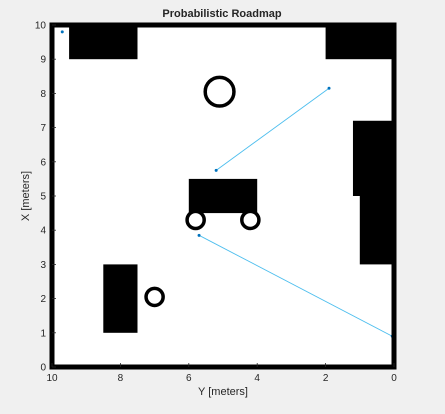 The height and width of the screenshot is (414, 445). Describe the element at coordinates (43, 231) in the screenshot. I see `y-tick-label: 4` at that location.